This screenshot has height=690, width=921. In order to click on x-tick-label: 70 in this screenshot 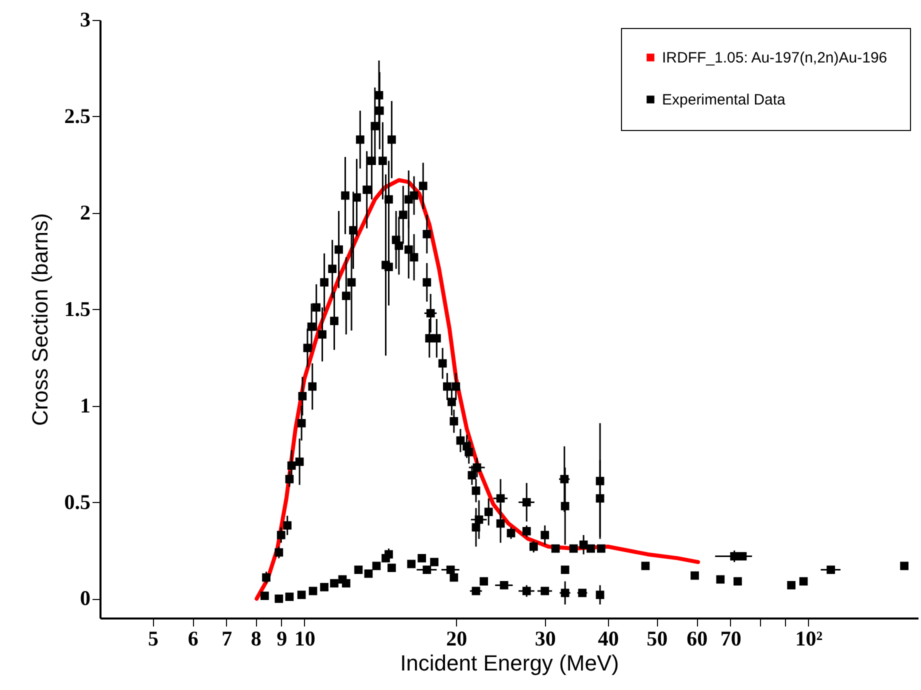, I will do `click(731, 638)`.